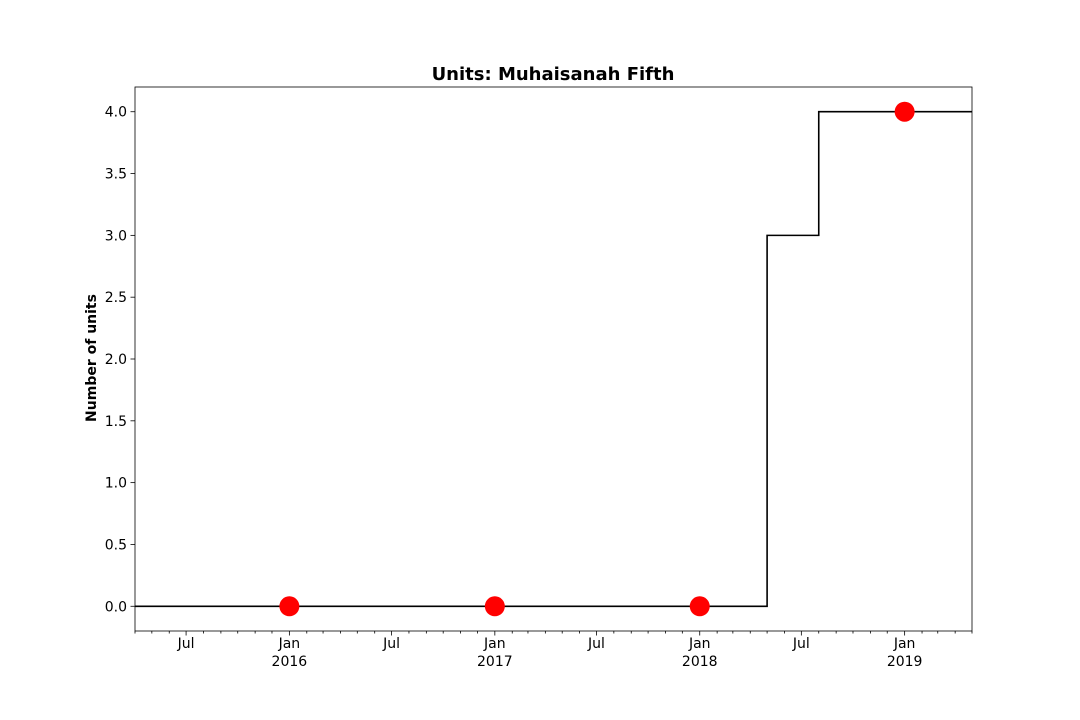 The width and height of the screenshot is (1080, 720). I want to click on y-tick-label: 4.0, so click(116, 113).